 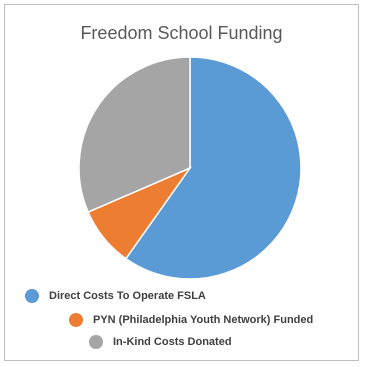 I want to click on legend-swatch-direct-costs, so click(x=32, y=296).